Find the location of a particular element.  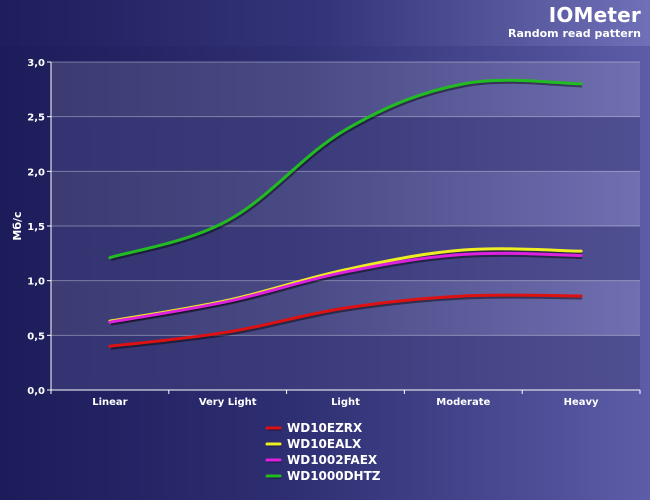

y-tick-label: 1,0 is located at coordinates (36, 282).